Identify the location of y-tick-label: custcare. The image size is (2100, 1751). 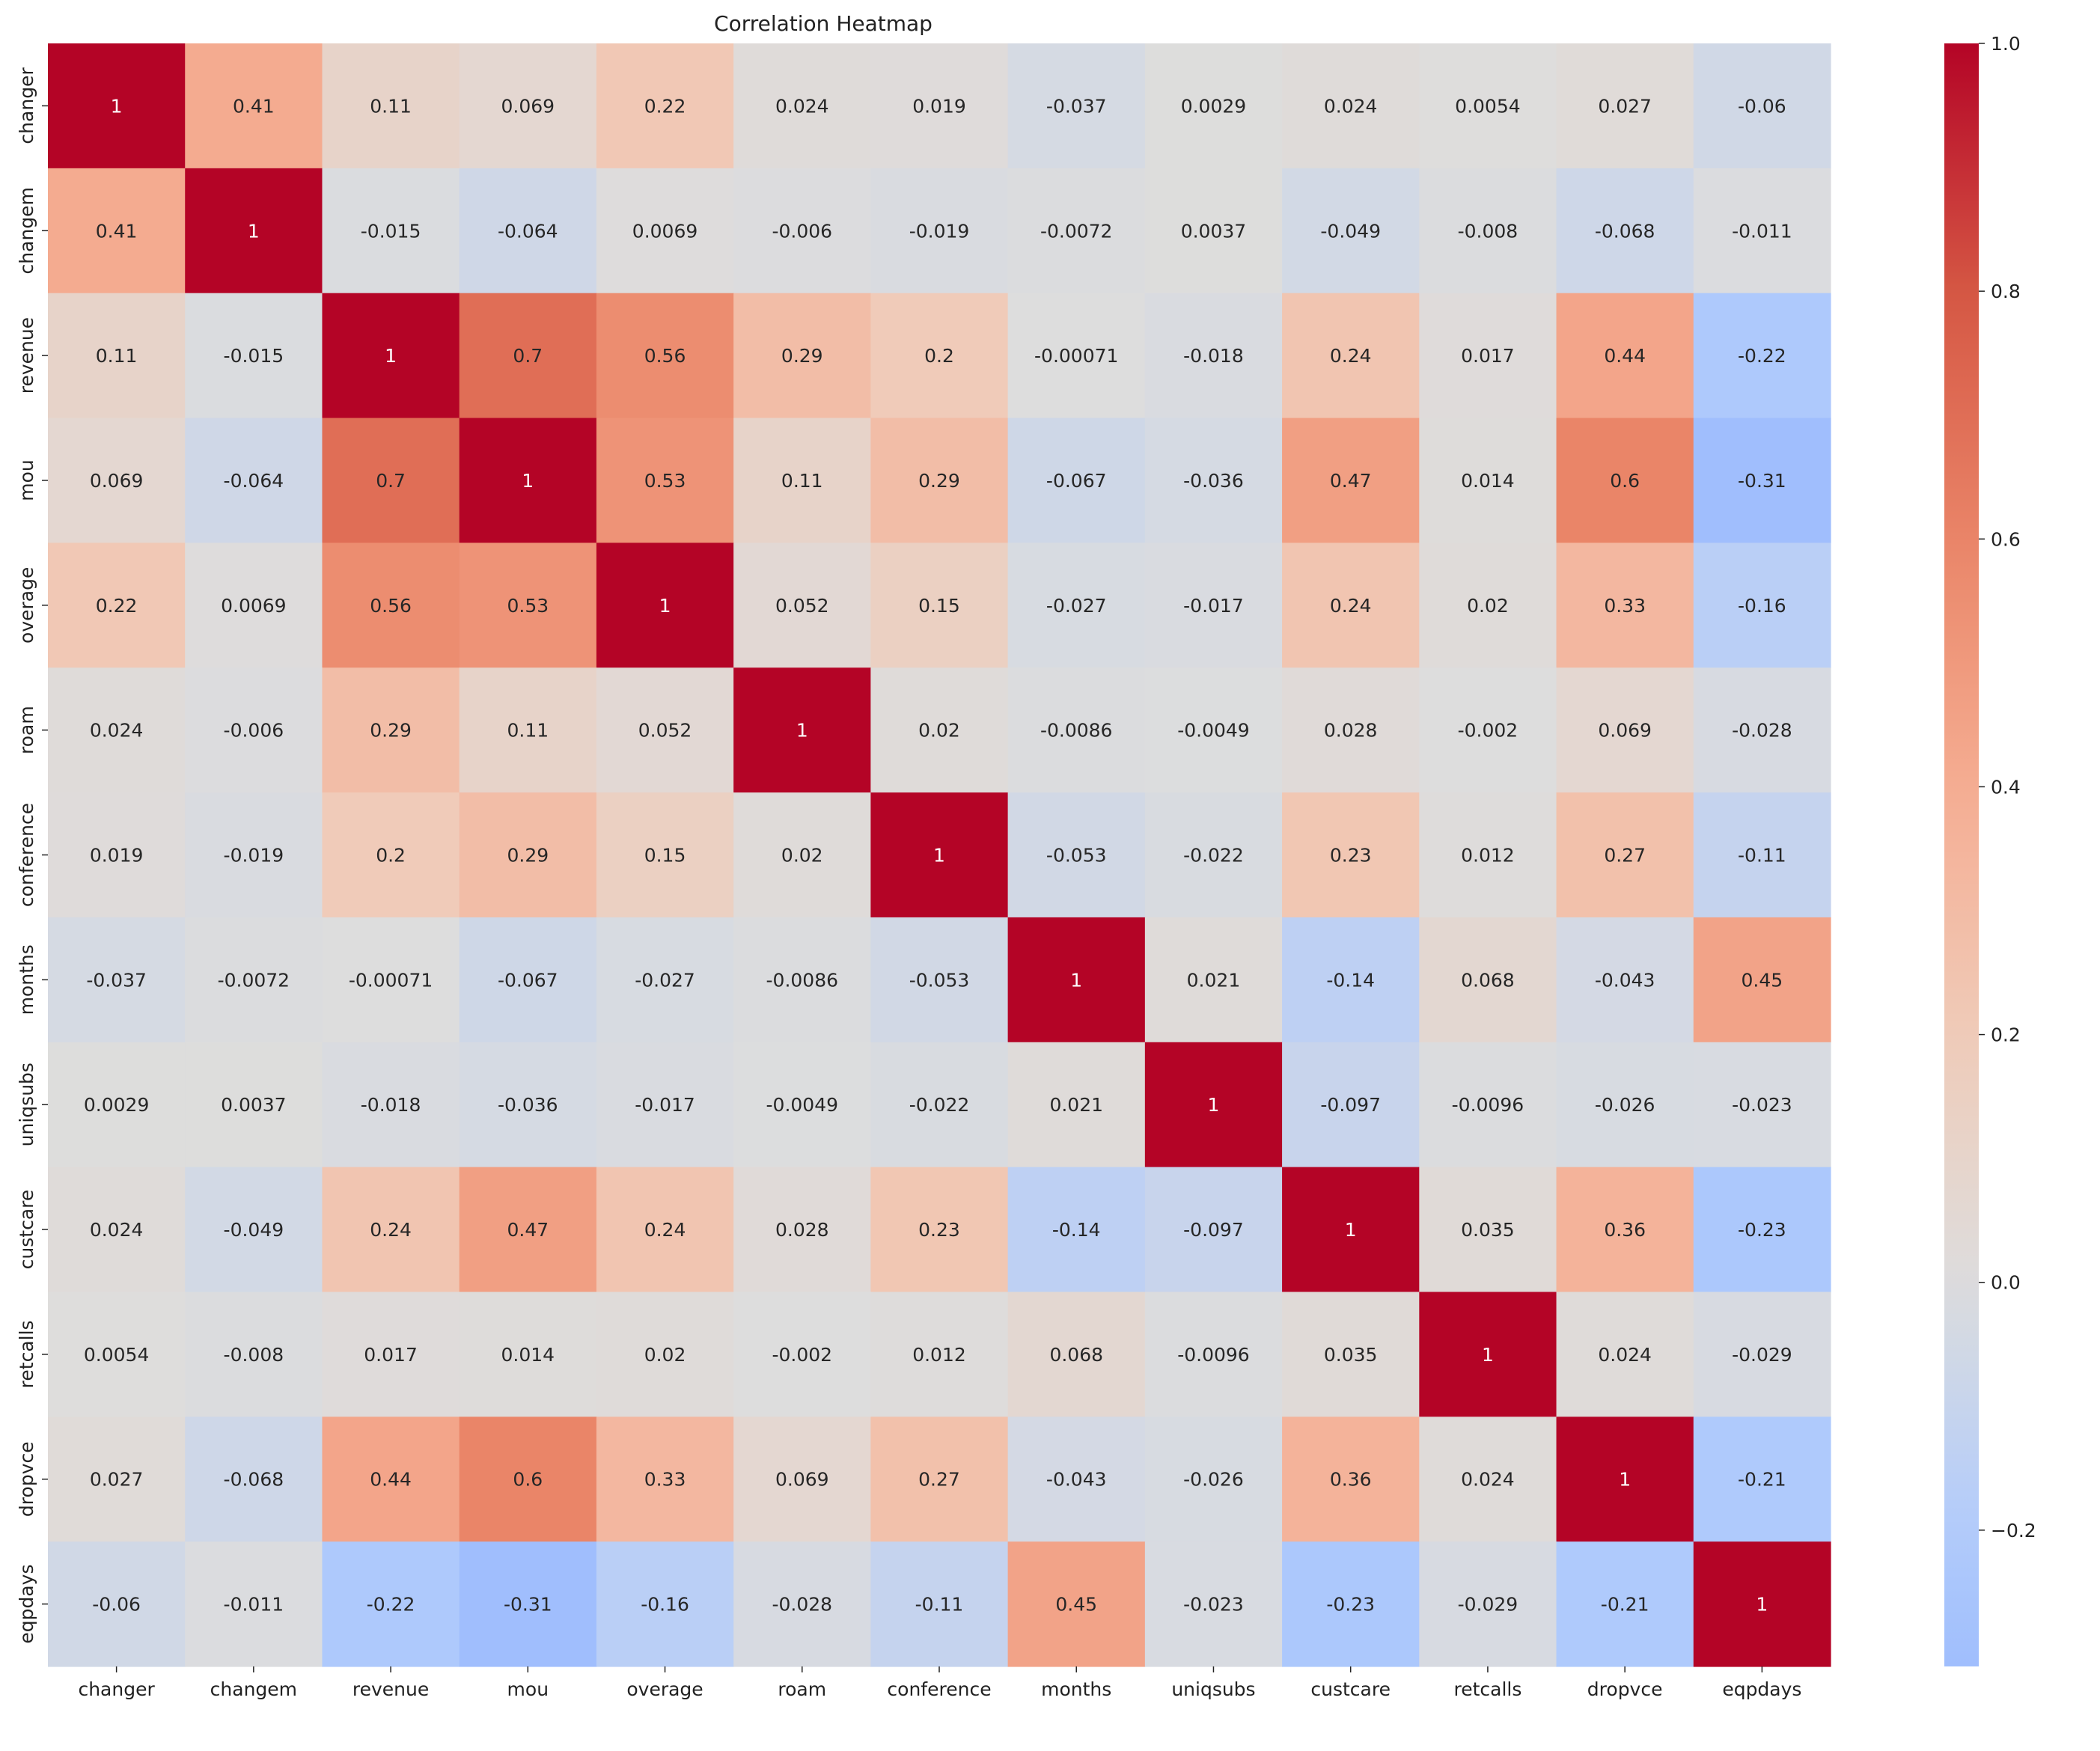
(26, 1230).